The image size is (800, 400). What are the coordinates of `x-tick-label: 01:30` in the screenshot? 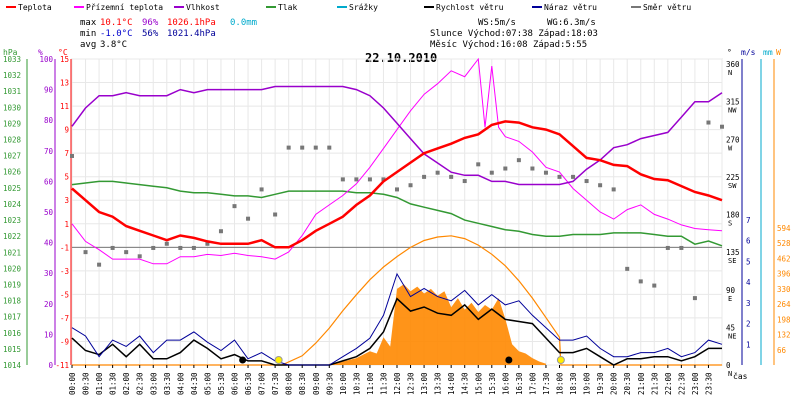 It's located at (113, 383).